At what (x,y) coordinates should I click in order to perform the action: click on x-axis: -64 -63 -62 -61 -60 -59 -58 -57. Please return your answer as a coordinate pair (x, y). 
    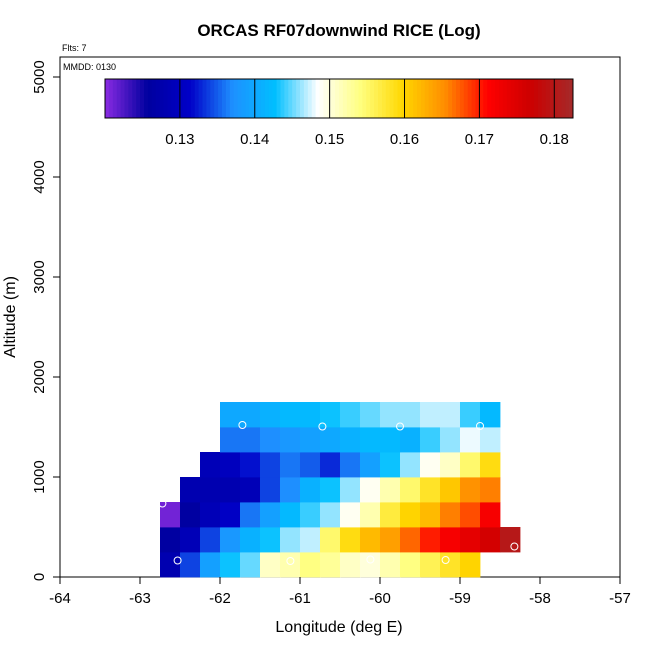
    Looking at the image, I should click on (340, 592).